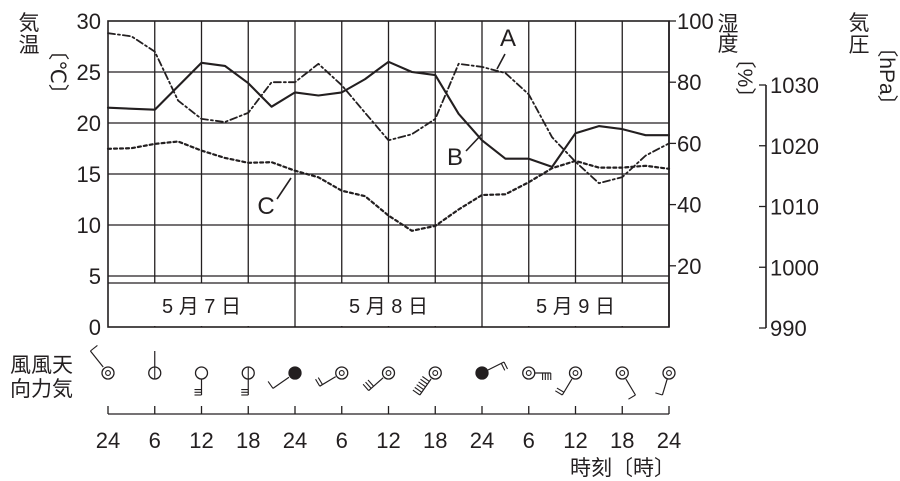 The width and height of the screenshot is (900, 481). What do you see at coordinates (859, 23) in the screenshot?
I see `pressure-axis-title: 気` at bounding box center [859, 23].